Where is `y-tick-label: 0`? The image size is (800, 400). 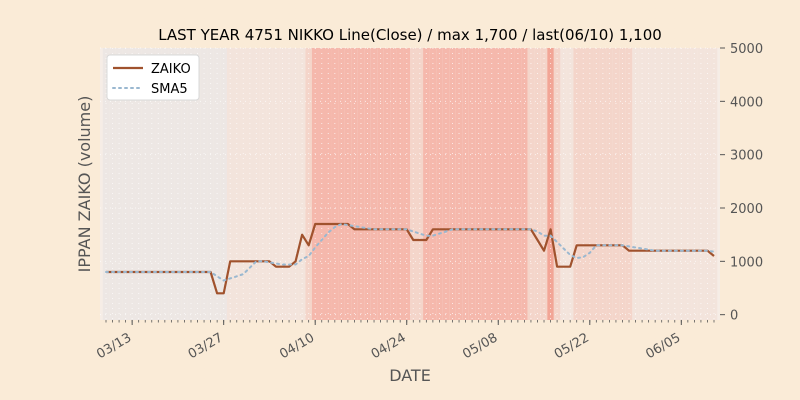
y-tick-label: 0 is located at coordinates (734, 316).